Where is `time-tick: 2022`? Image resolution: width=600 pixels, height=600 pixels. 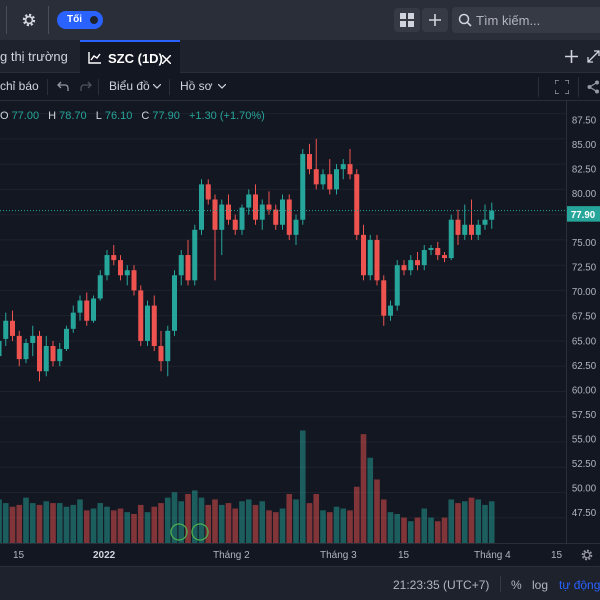
time-tick: 2022 is located at coordinates (104, 555).